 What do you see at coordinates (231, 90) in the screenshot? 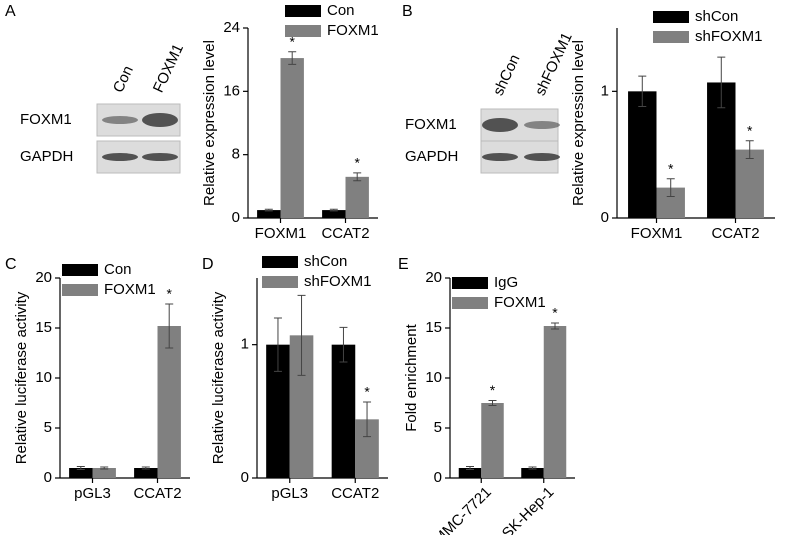
I see `y-tick-label: 16` at bounding box center [231, 90].